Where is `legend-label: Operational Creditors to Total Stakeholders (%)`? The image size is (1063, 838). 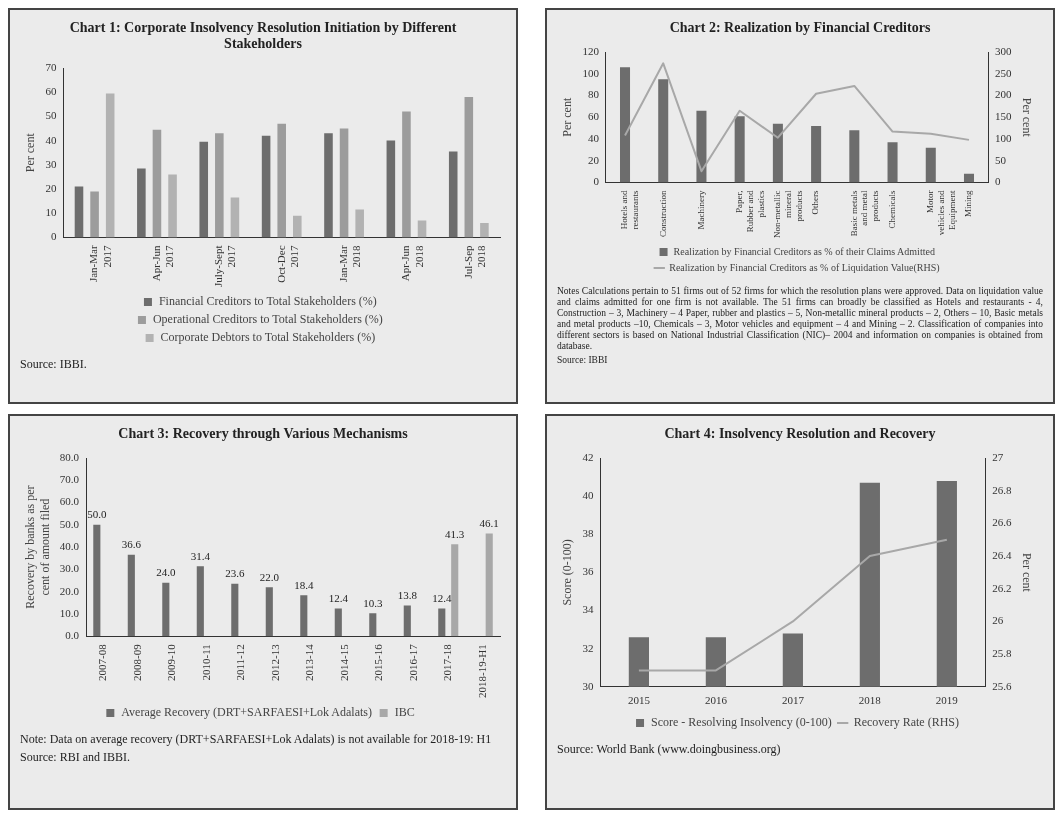 legend-label: Operational Creditors to Total Stakeholders (%) is located at coordinates (267, 319).